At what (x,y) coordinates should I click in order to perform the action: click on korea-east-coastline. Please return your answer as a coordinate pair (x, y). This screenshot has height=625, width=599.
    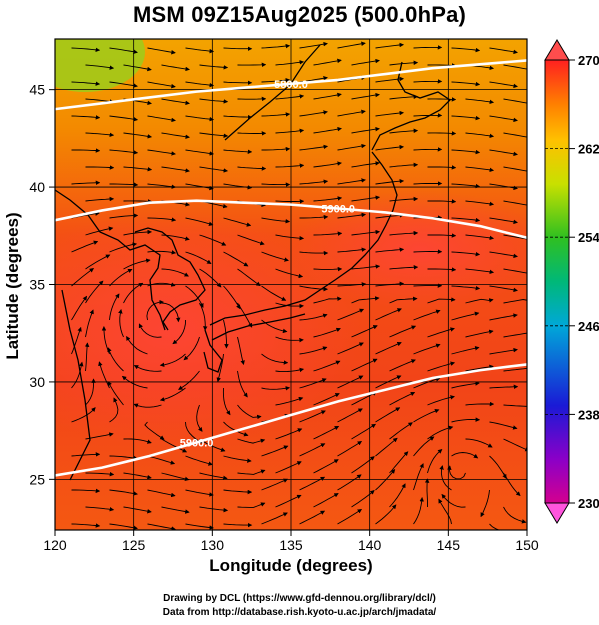
    Looking at the image, I should click on (170, 279).